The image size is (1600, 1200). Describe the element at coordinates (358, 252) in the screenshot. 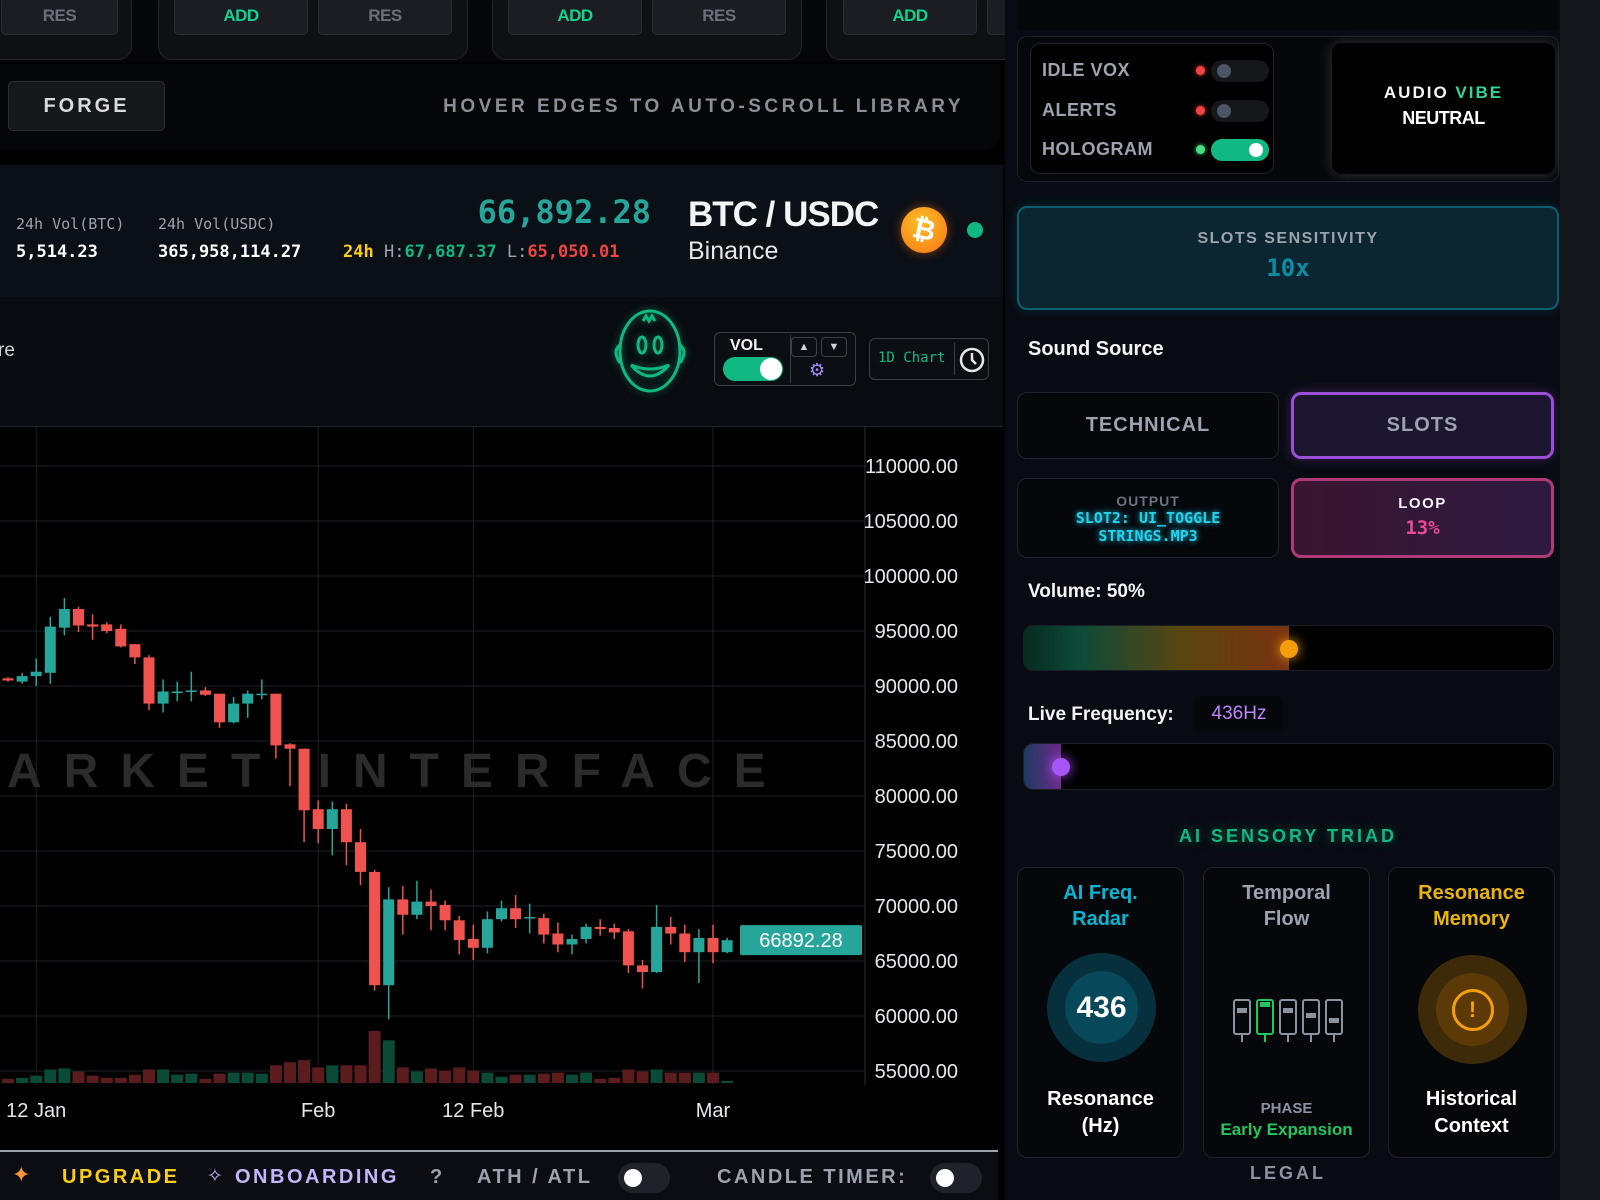

I see `range-label: 24h` at that location.